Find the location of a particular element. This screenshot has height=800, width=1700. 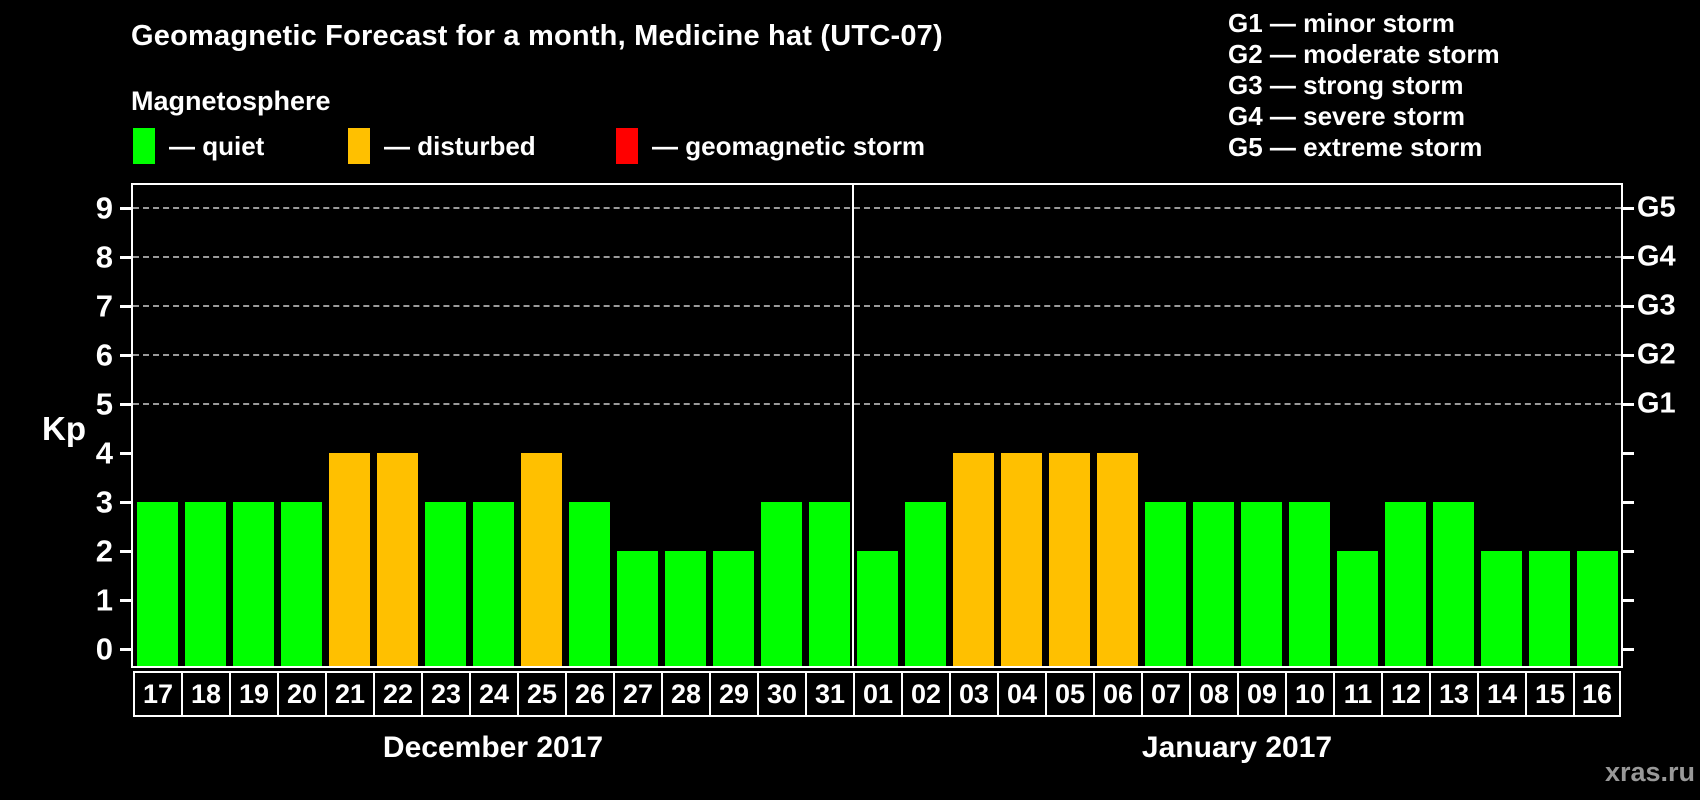

magnetosphere-label: Magnetosphere is located at coordinates (231, 101).